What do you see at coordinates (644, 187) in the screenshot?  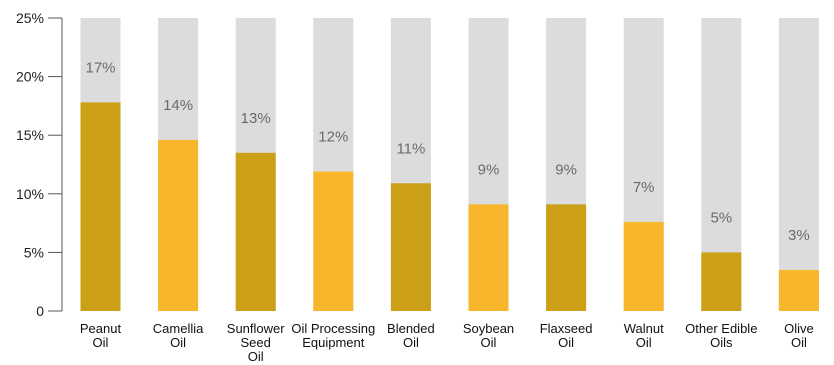 I see `data-label: 7%` at bounding box center [644, 187].